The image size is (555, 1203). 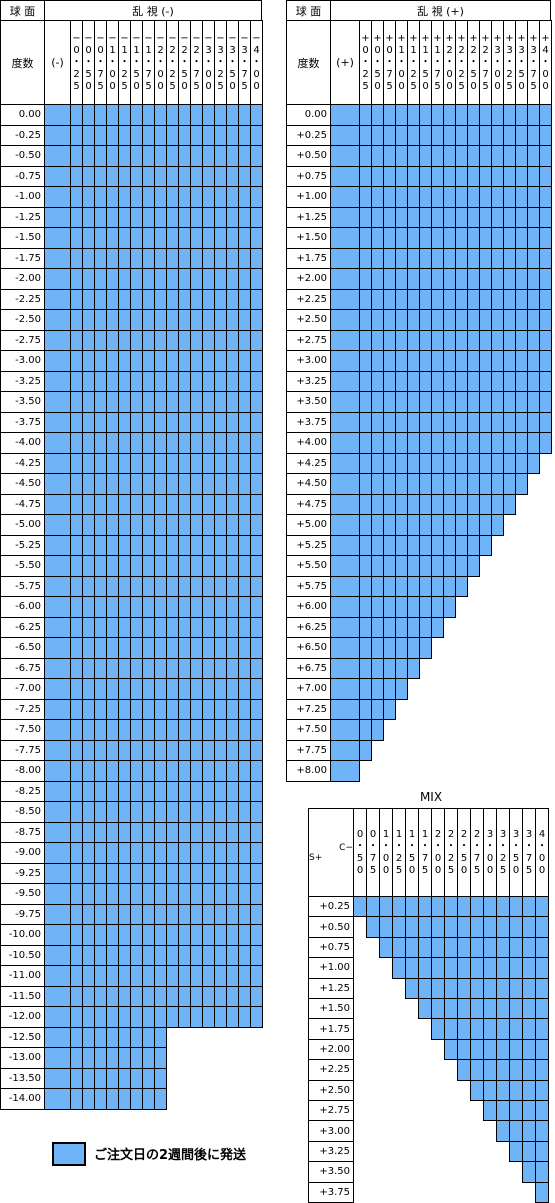 I want to click on cylinder-header: −1 ・ 2 5, so click(x=124, y=62).